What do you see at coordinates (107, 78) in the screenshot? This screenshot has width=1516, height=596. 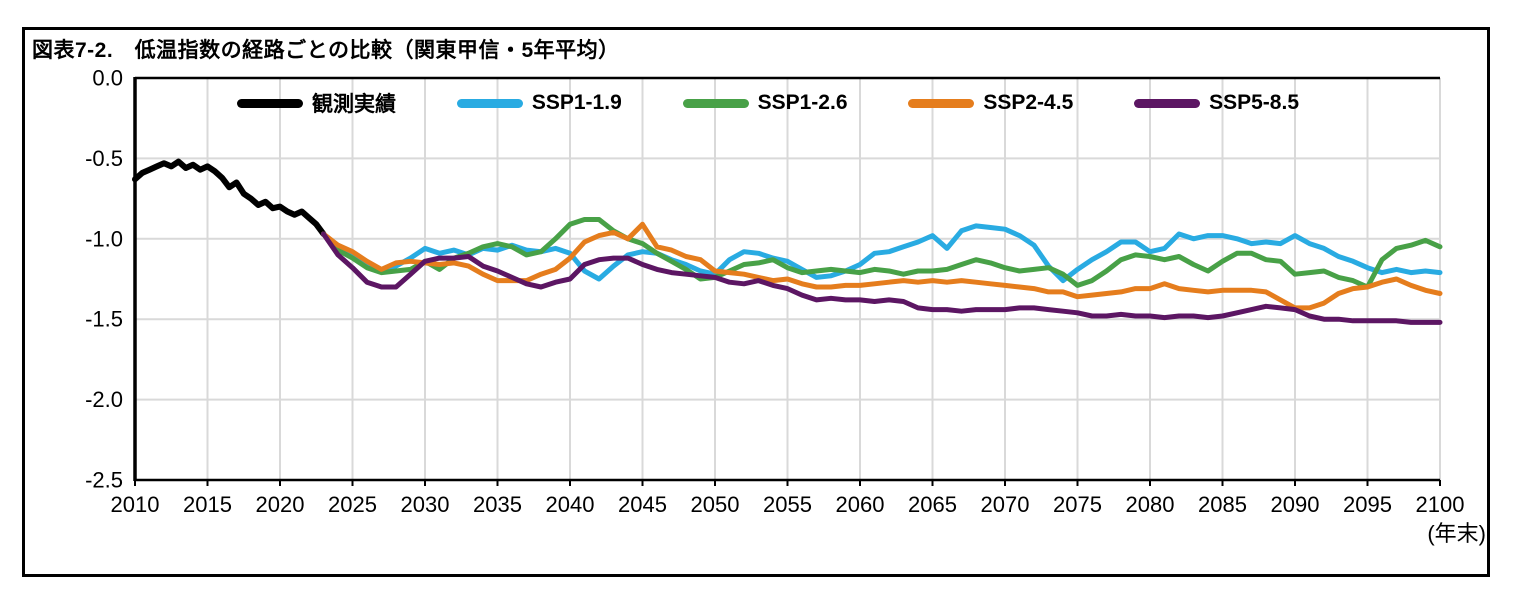 I see `y-tick-label: 0.0` at bounding box center [107, 78].